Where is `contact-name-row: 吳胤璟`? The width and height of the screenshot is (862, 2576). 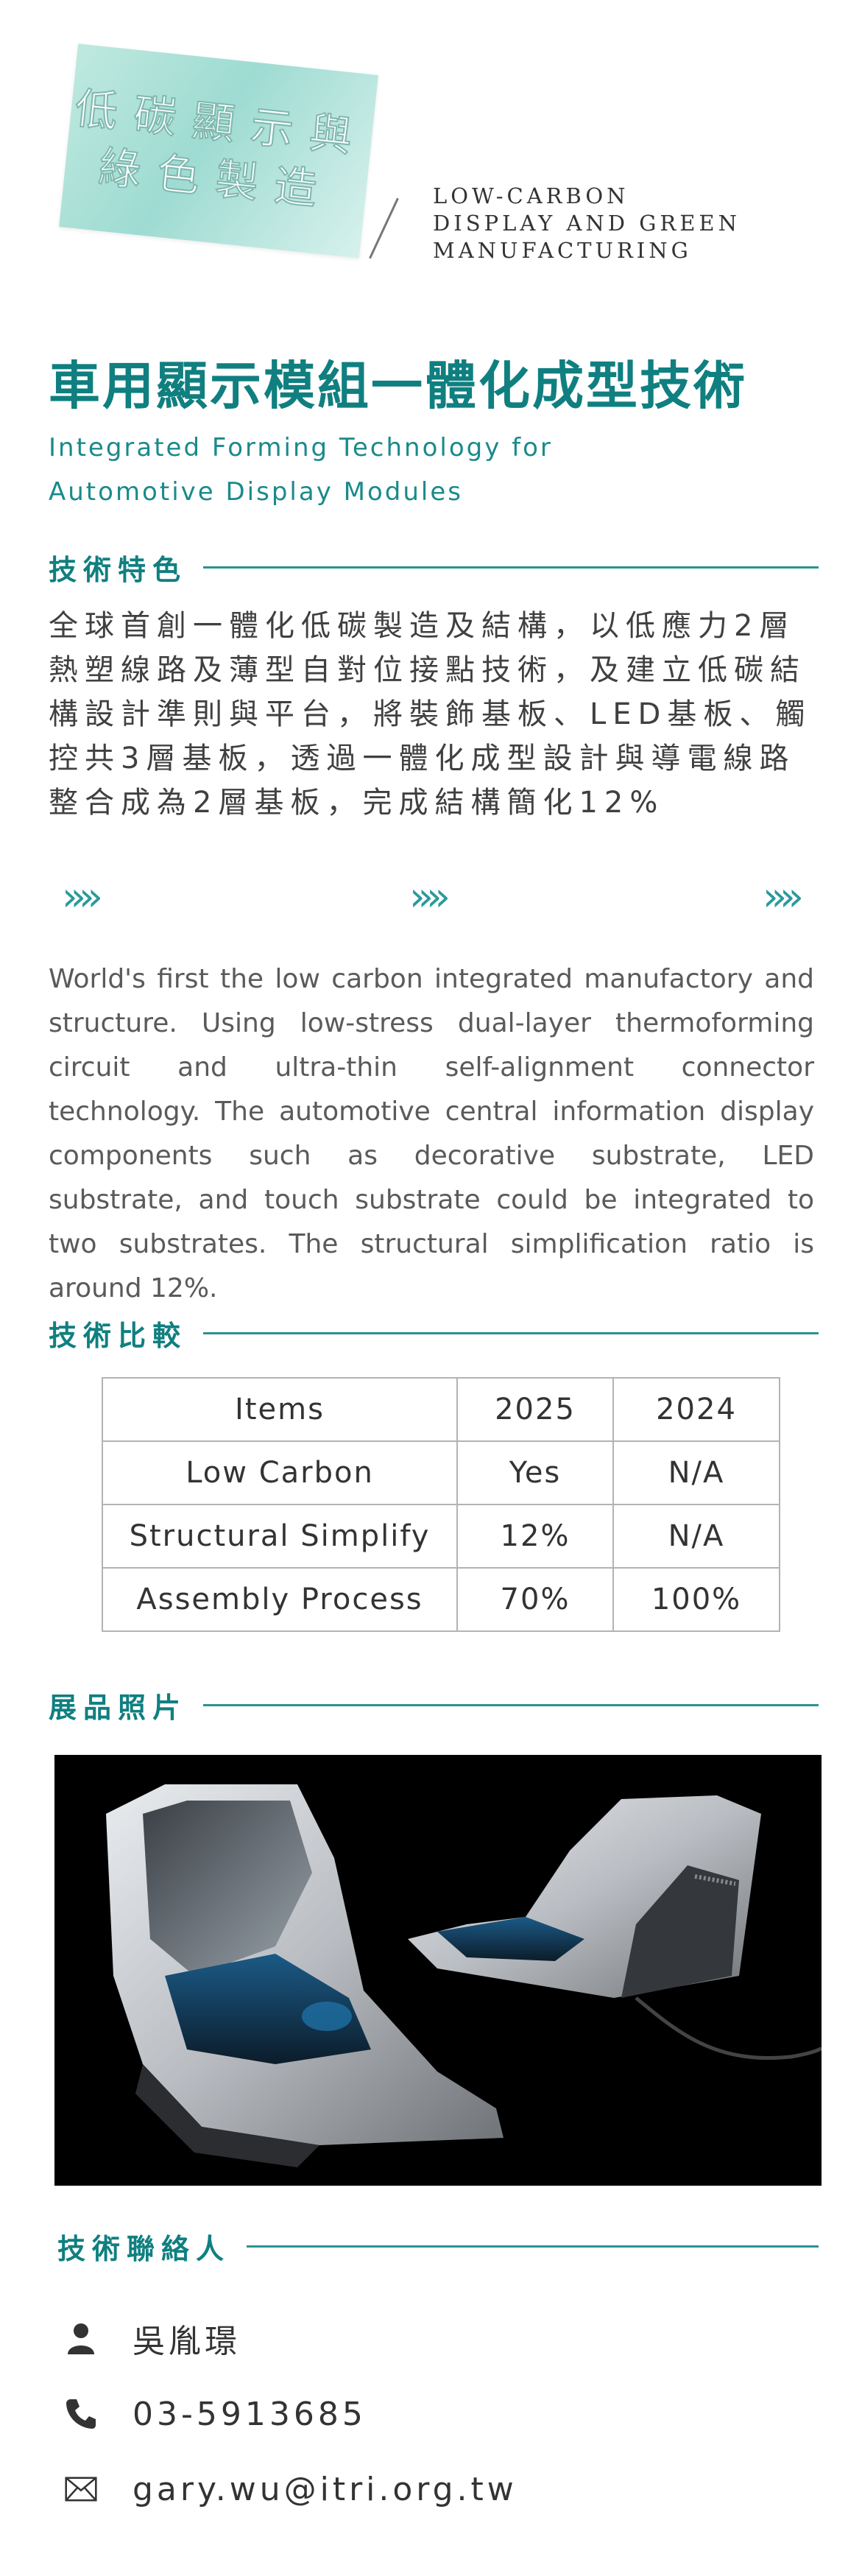
contact-name-row: 吳胤璟 is located at coordinates (153, 2338).